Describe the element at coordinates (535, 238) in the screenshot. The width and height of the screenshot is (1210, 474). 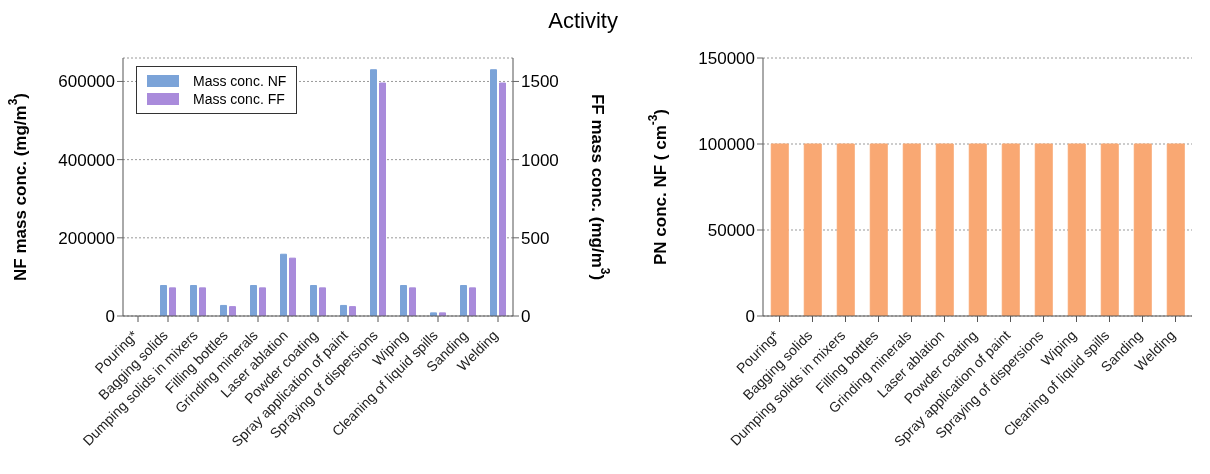
I see `y2-tick-label: 500` at that location.